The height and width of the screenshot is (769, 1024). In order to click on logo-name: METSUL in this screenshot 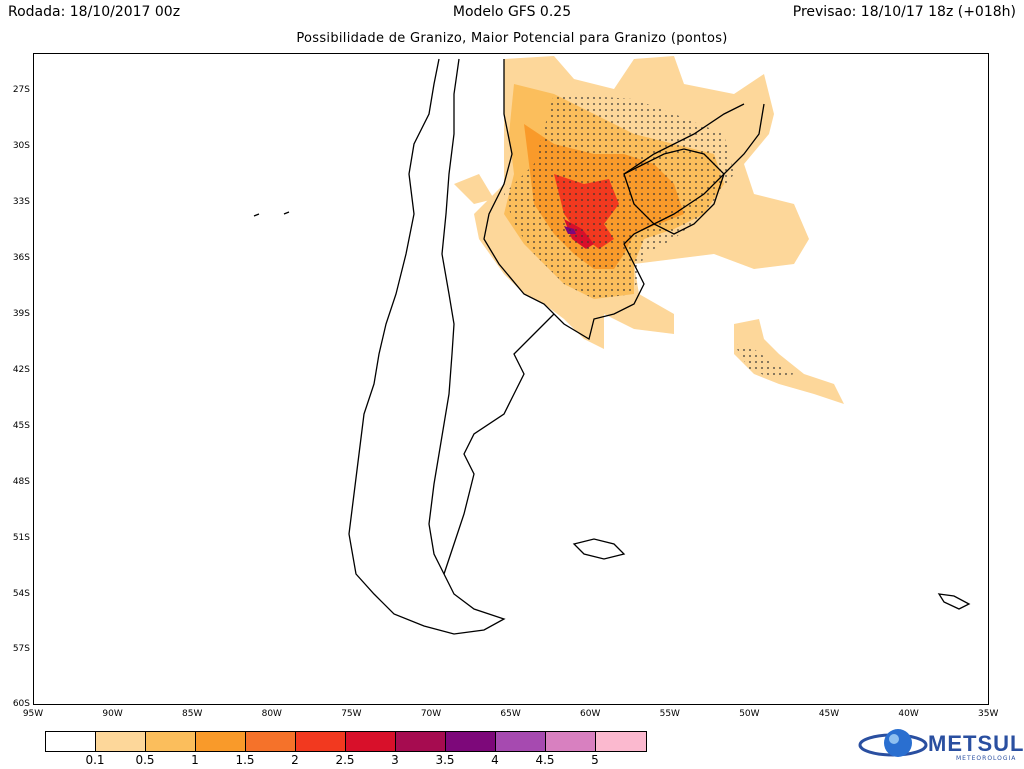, I will do `click(976, 743)`.